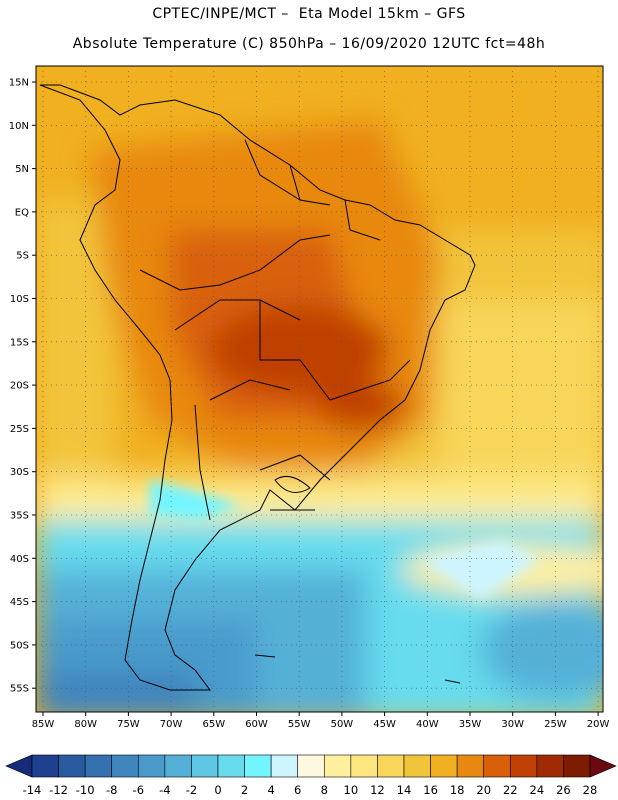 This screenshot has height=800, width=618. What do you see at coordinates (128, 724) in the screenshot?
I see `lon-tick-label: 75W` at bounding box center [128, 724].